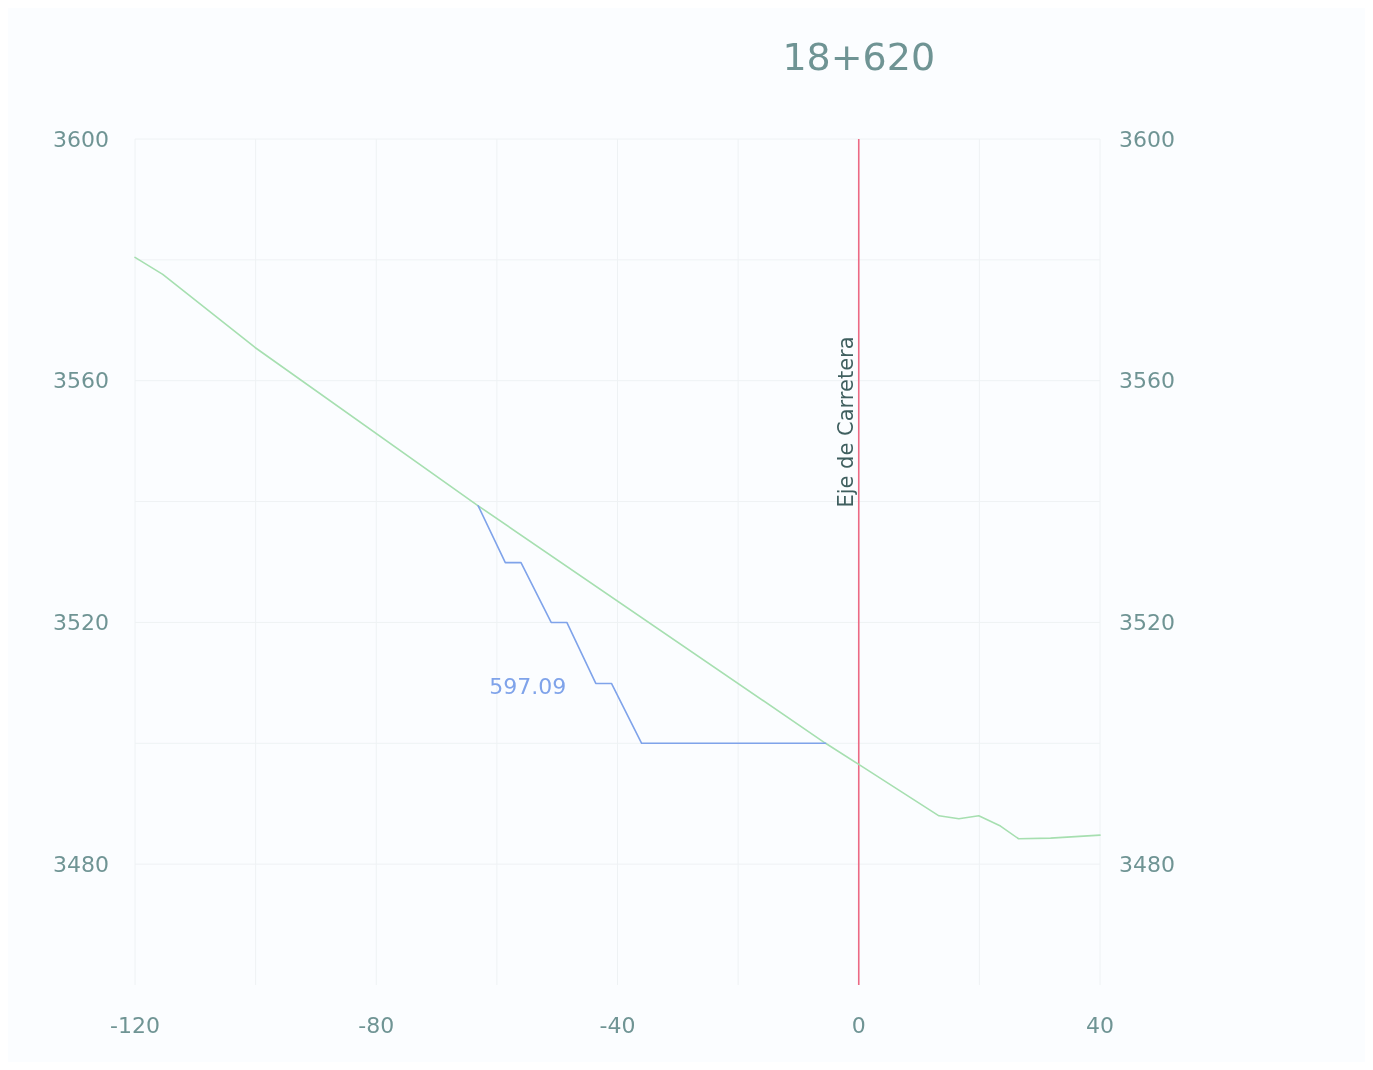  Describe the element at coordinates (81, 623) in the screenshot. I see `y-tick-label: 3520` at that location.